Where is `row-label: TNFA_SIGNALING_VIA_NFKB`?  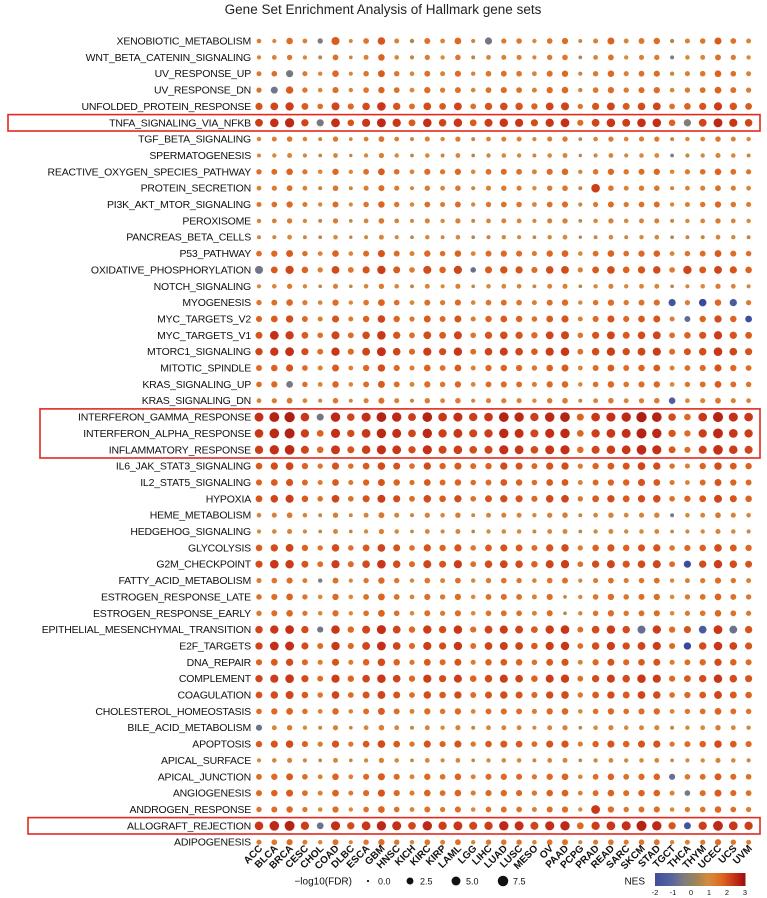 row-label: TNFA_SIGNALING_VIA_NFKB is located at coordinates (180, 123).